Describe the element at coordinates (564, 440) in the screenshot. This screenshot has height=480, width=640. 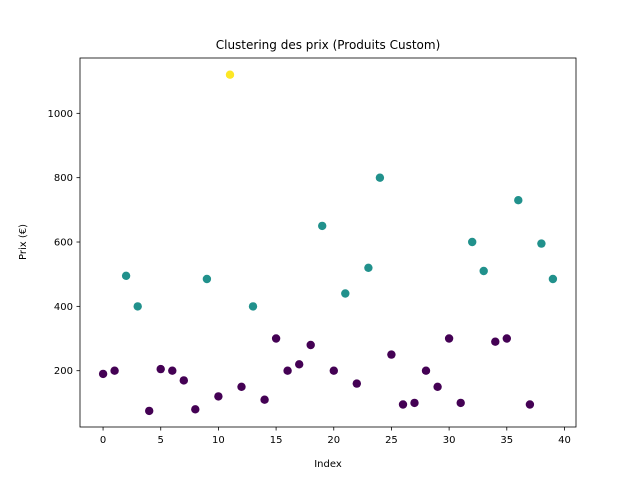
I see `x-tick-label-40: 40` at that location.